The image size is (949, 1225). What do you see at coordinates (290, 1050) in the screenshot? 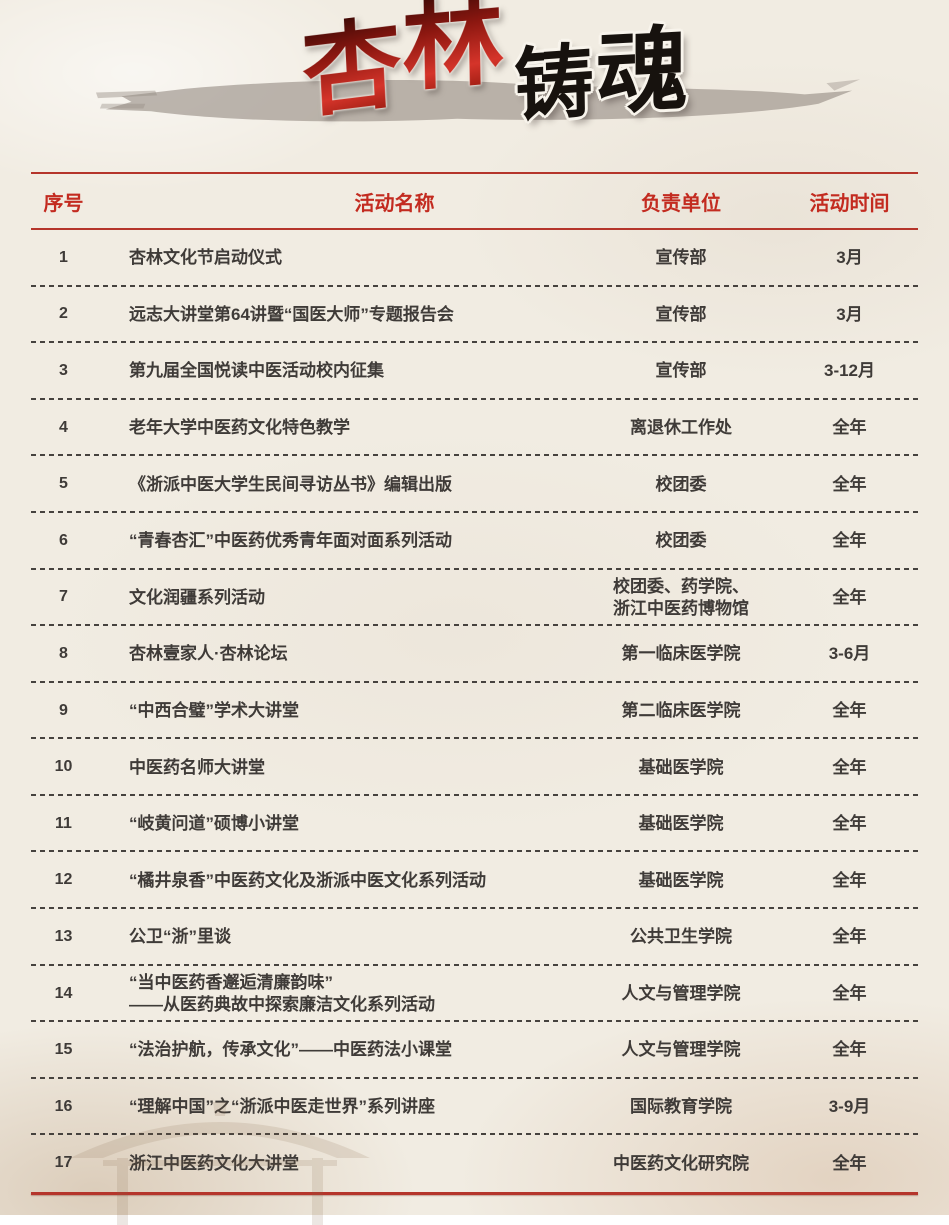
I see `activity-name: “法治护航，传承文化”——中医药法小课堂` at bounding box center [290, 1050].